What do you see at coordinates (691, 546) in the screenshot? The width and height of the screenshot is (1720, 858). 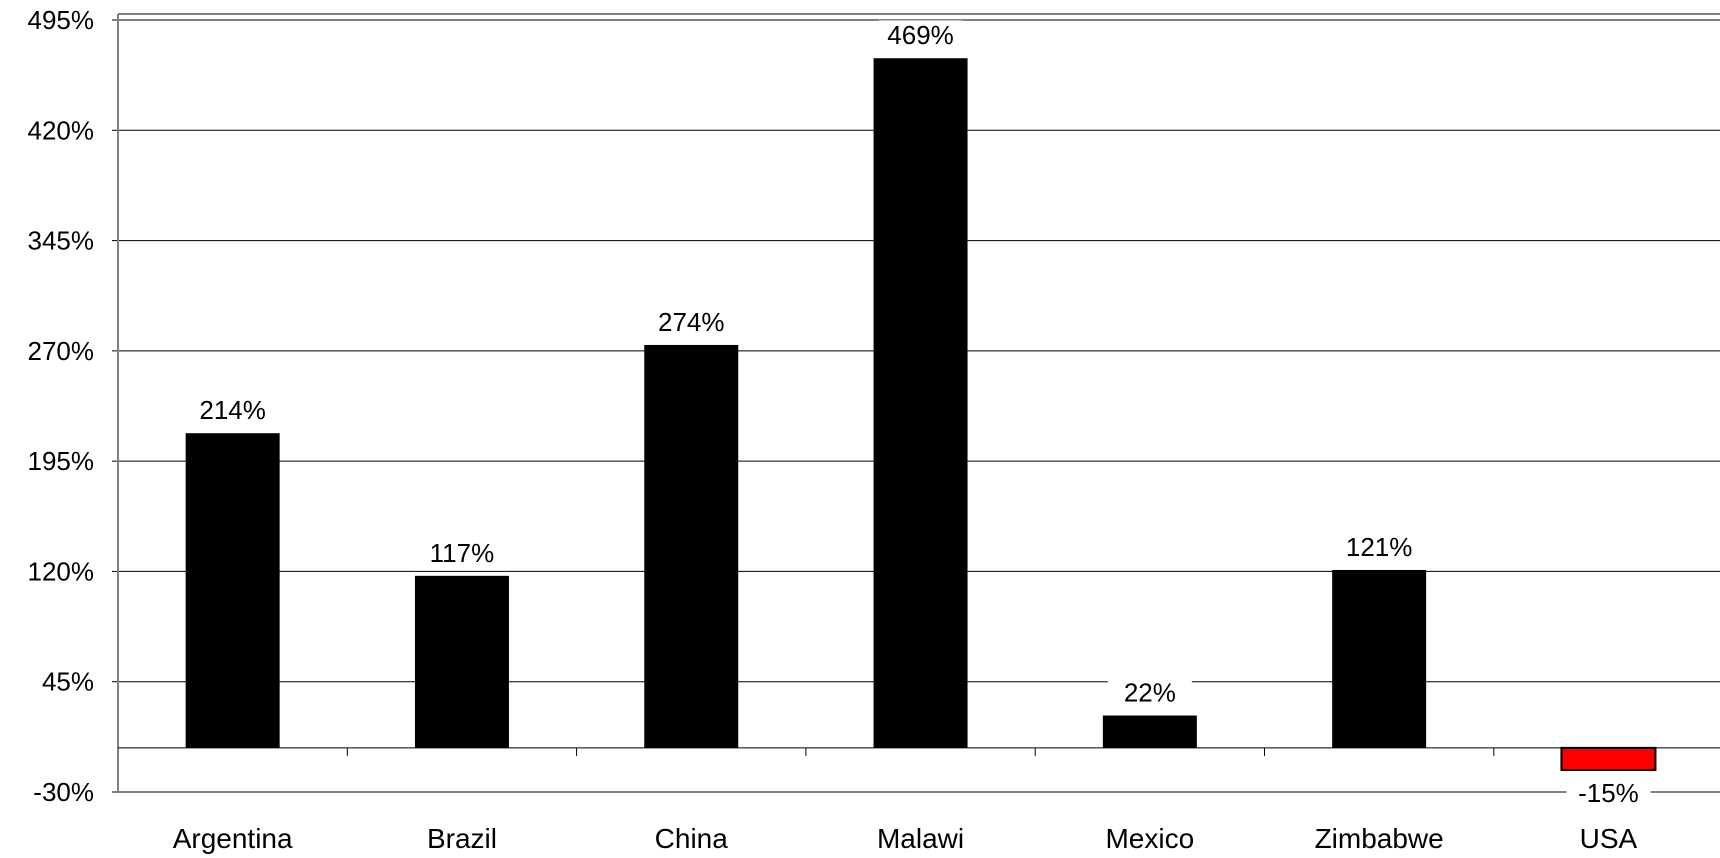 I see `bar-china` at bounding box center [691, 546].